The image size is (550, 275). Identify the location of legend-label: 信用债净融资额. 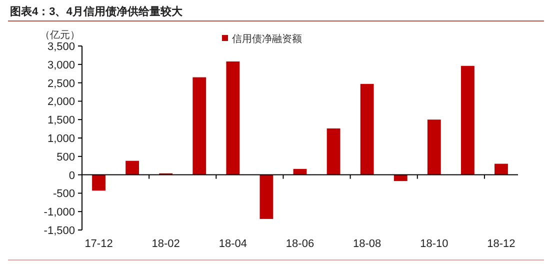
(267, 39).